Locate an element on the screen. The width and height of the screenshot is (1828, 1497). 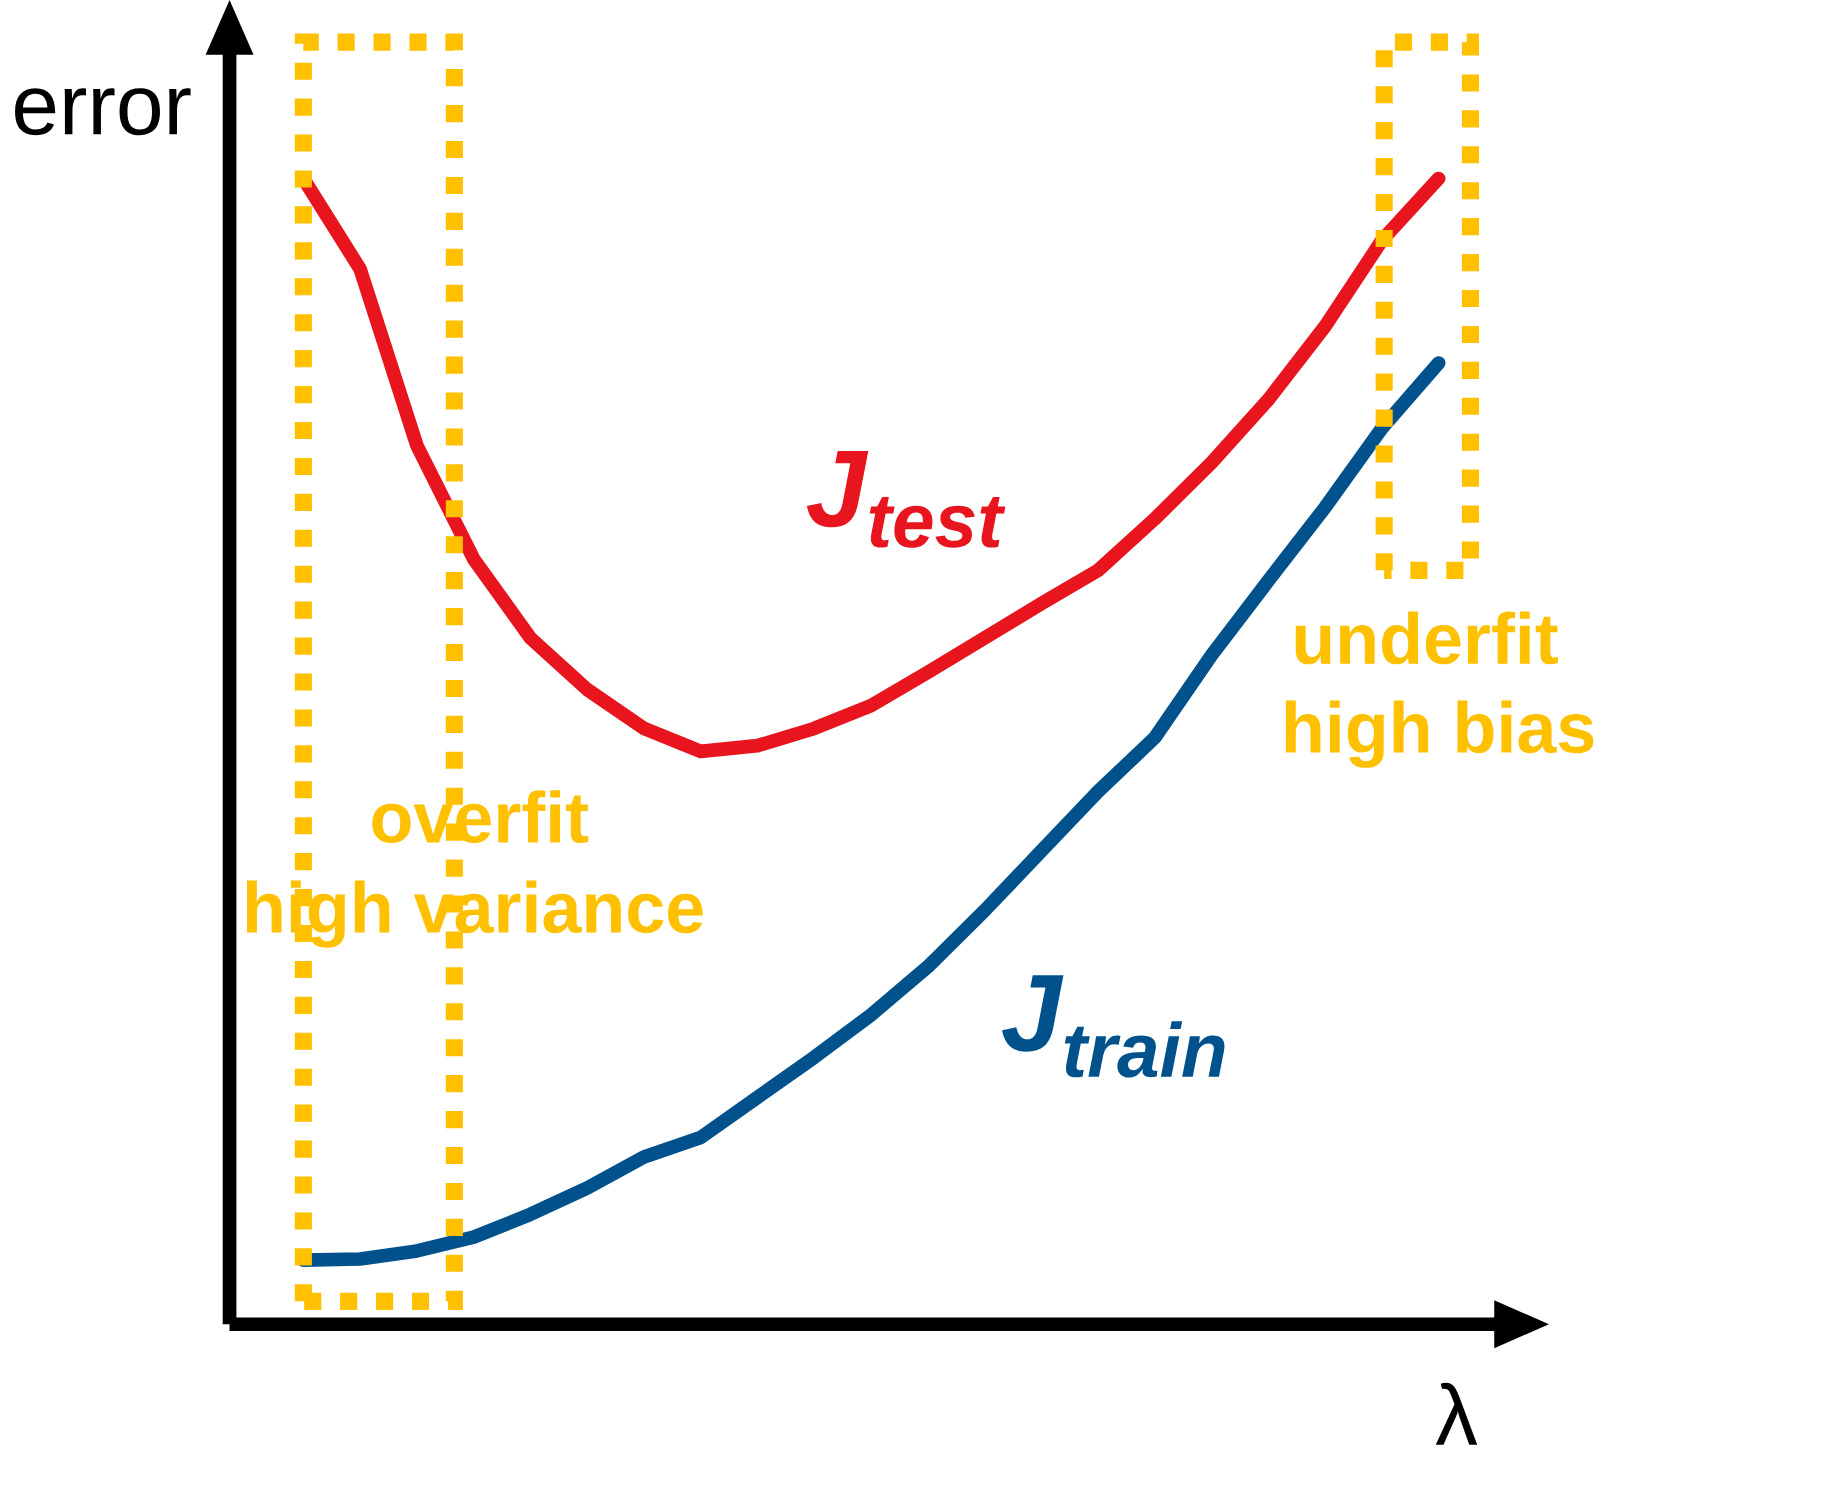
y-axis-title: error is located at coordinates (103, 112).